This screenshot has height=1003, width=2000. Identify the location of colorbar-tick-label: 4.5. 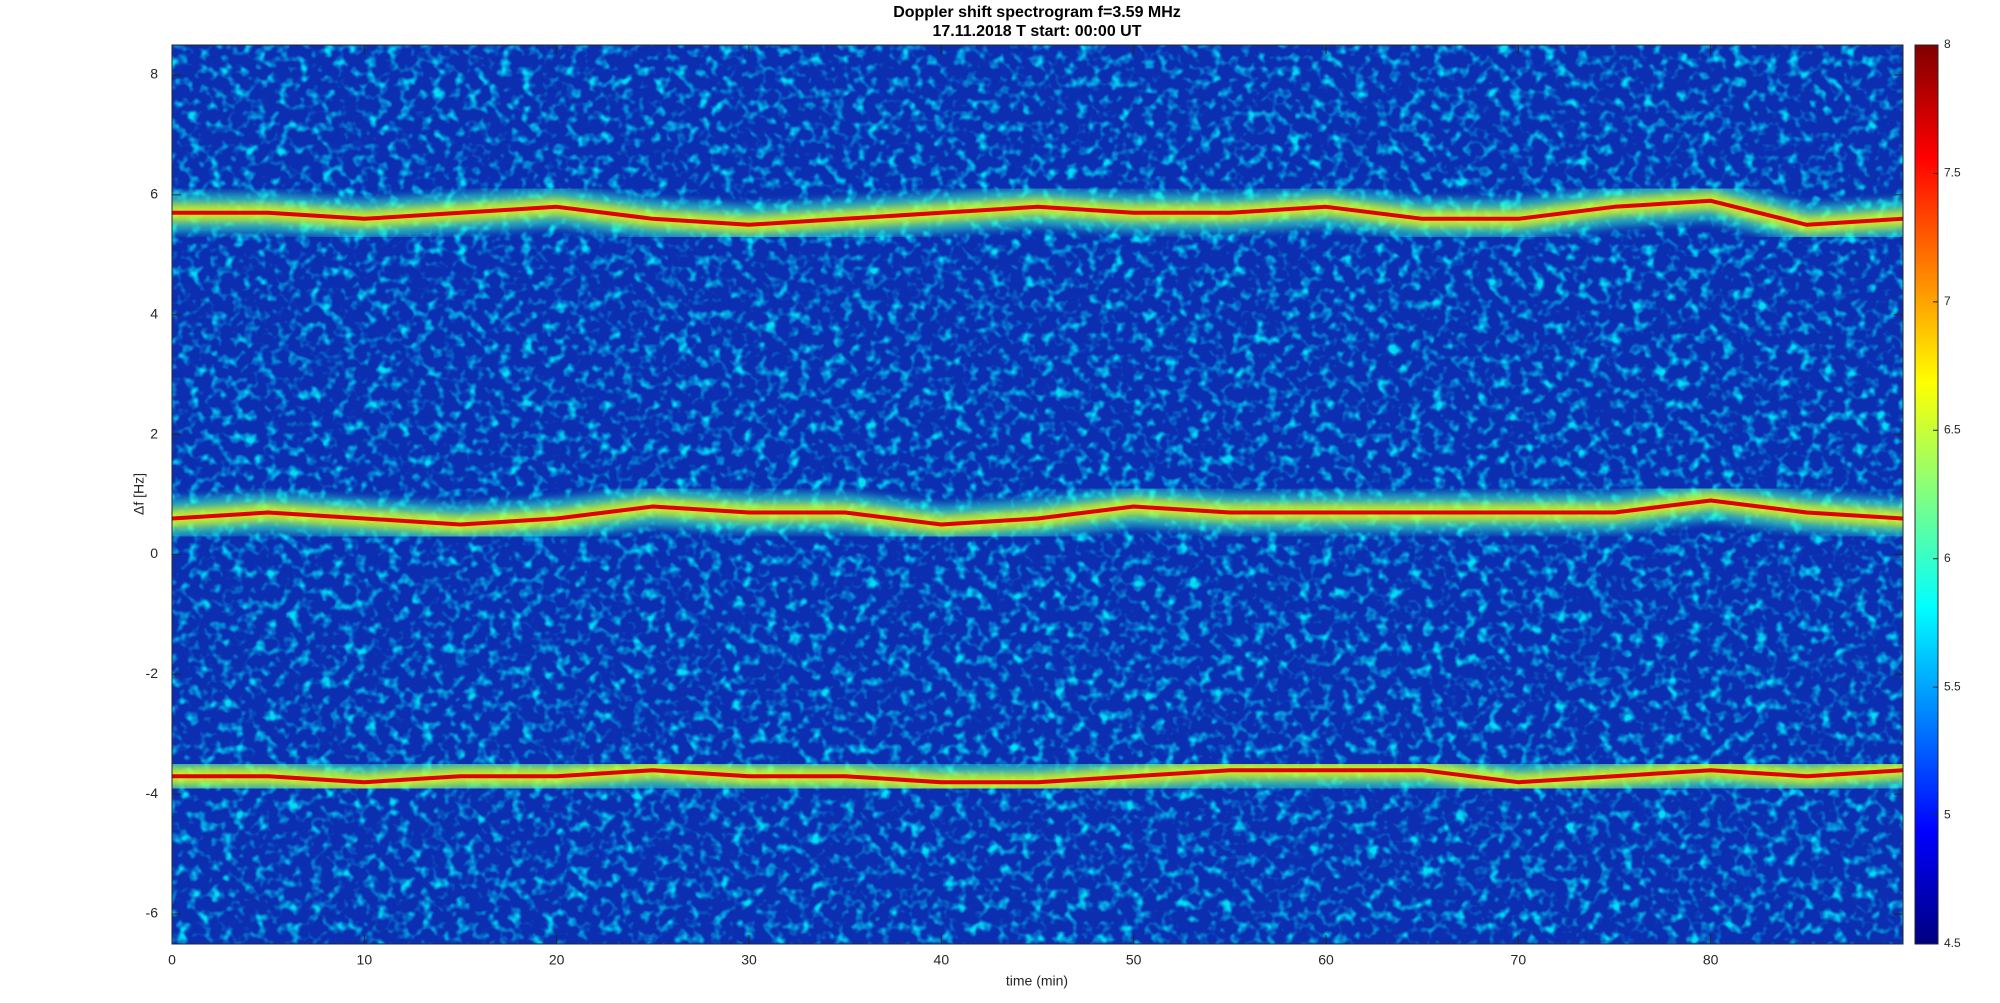
(1952, 943).